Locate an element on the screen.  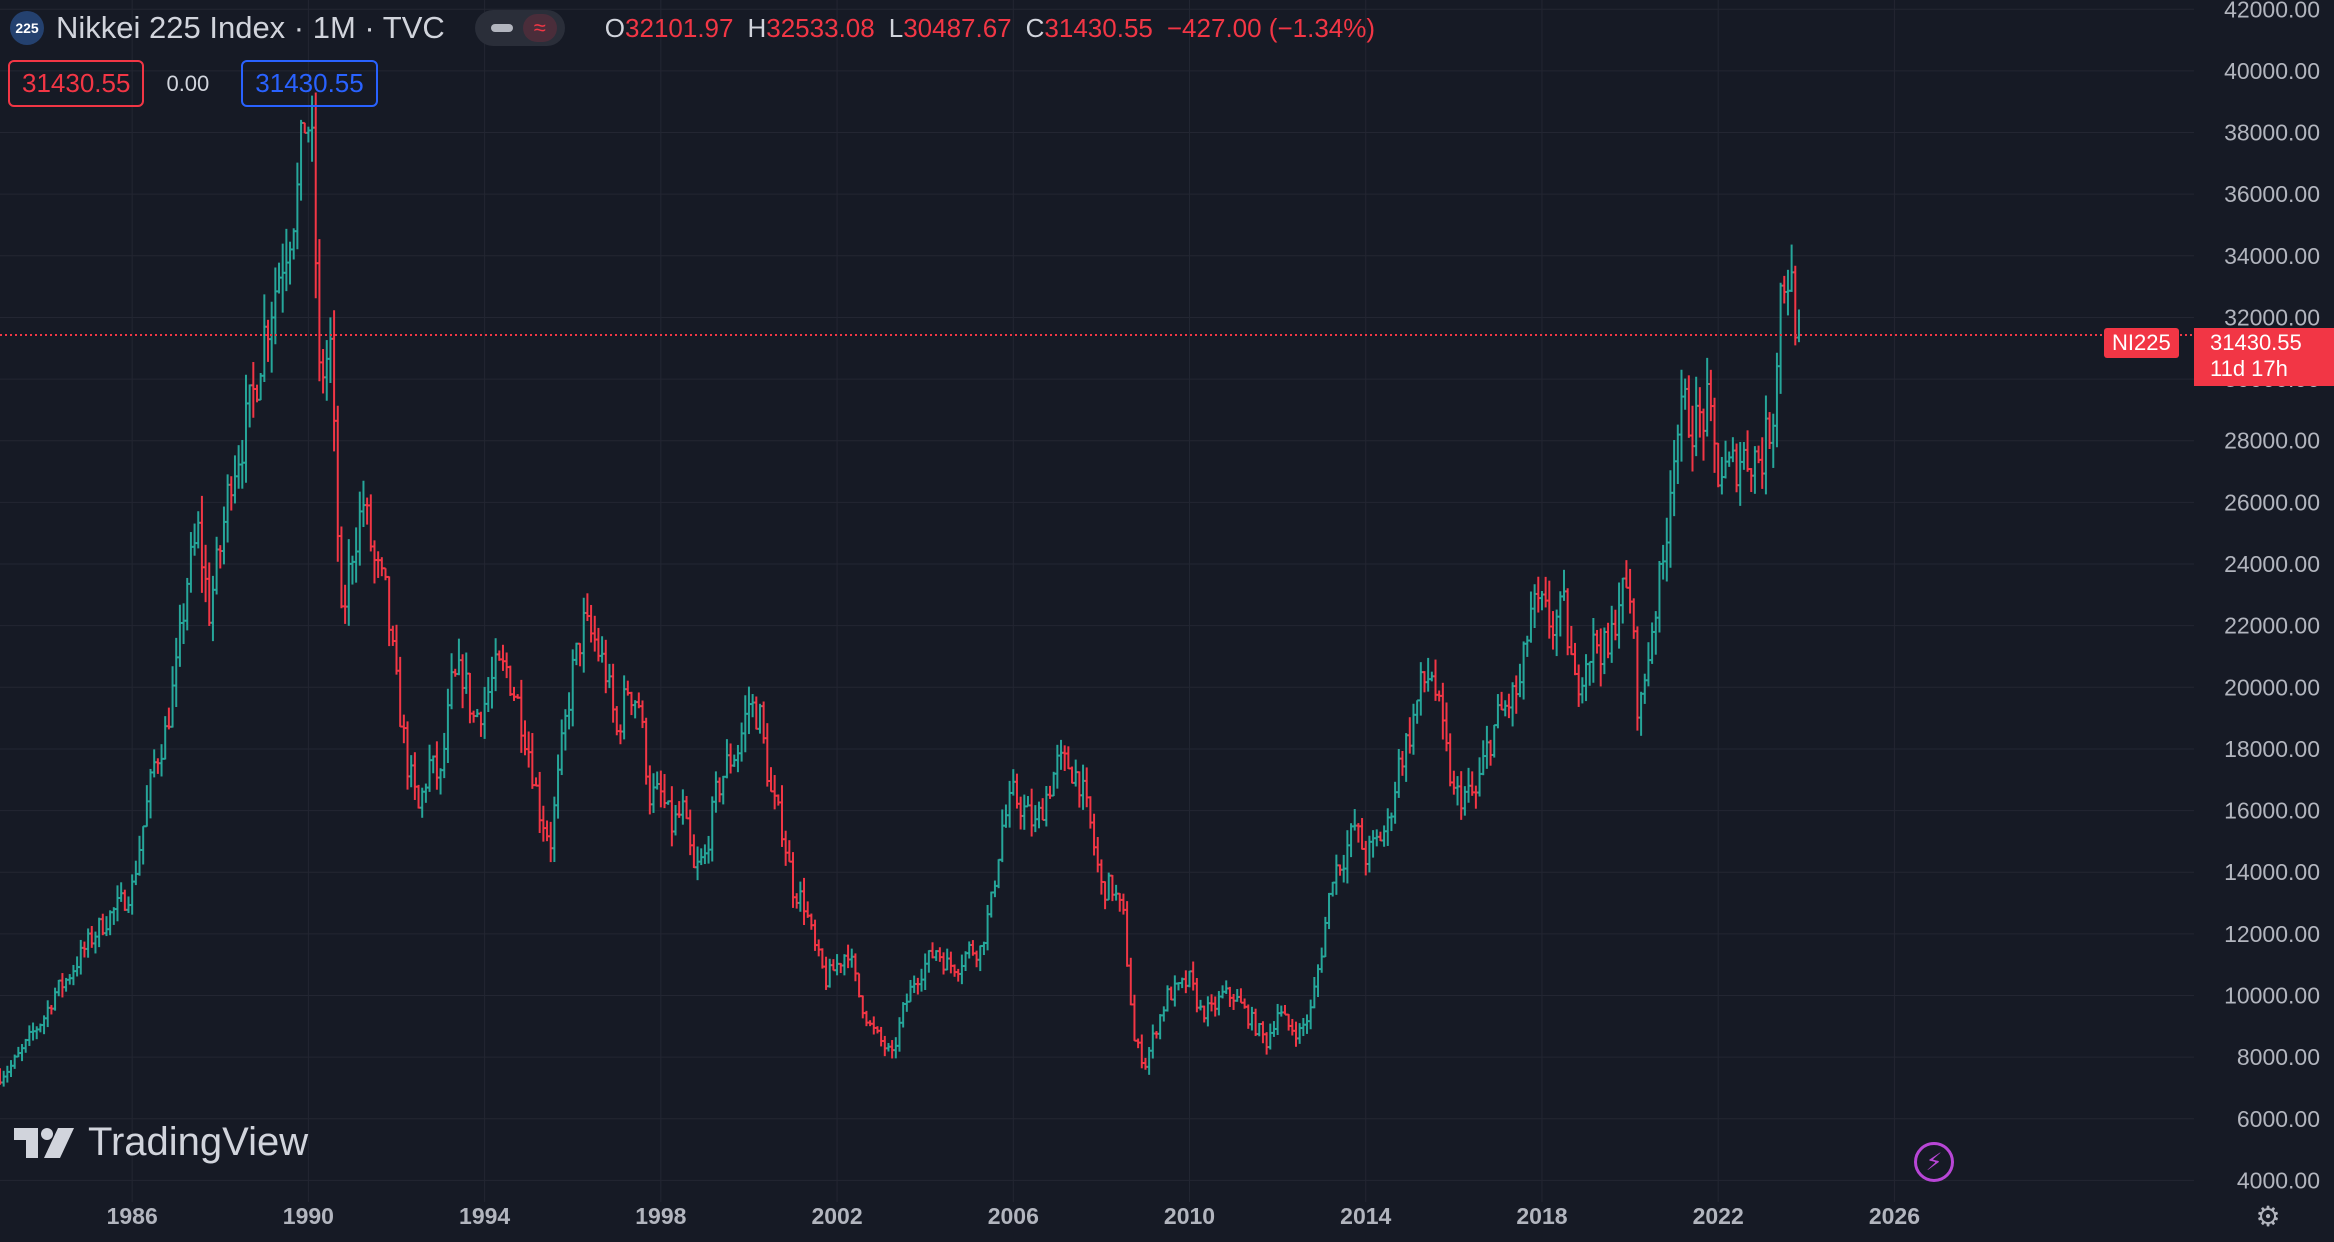
y-tick-label: 16000.00 is located at coordinates (2272, 811).